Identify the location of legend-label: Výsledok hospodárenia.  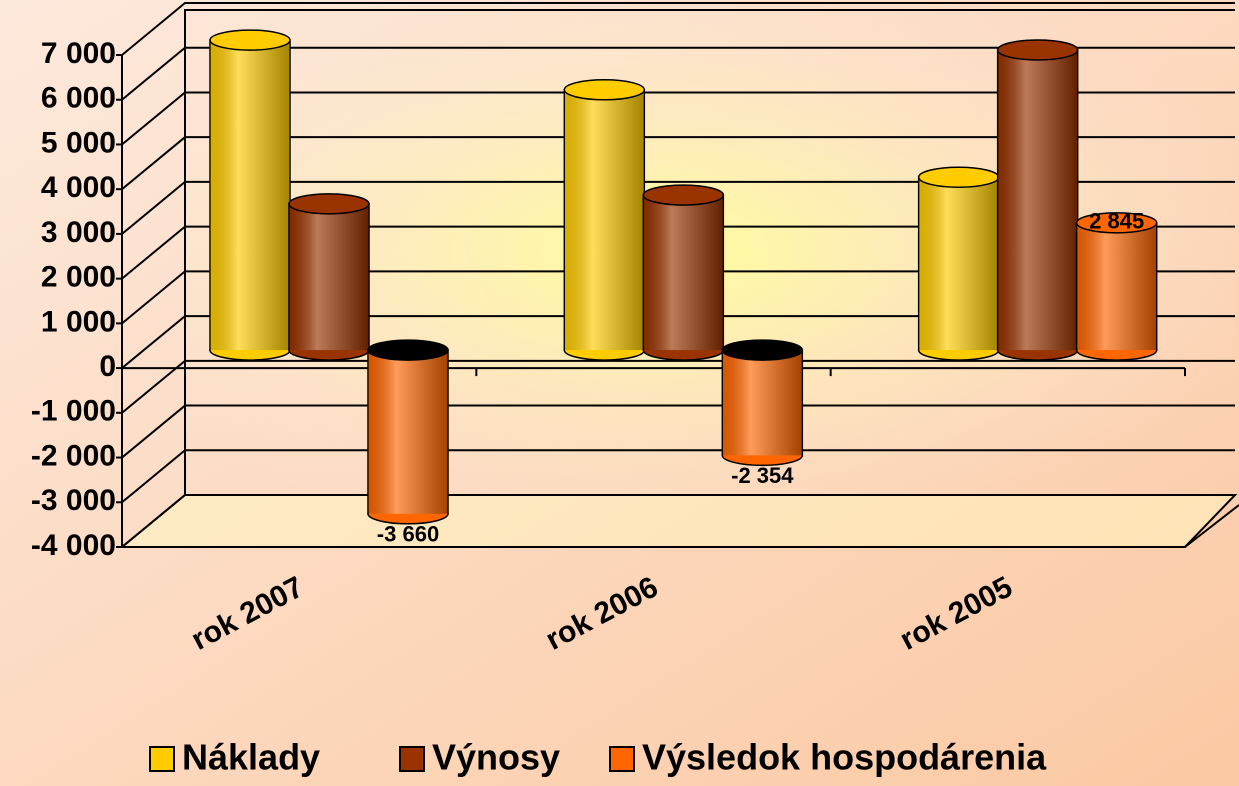
(844, 757).